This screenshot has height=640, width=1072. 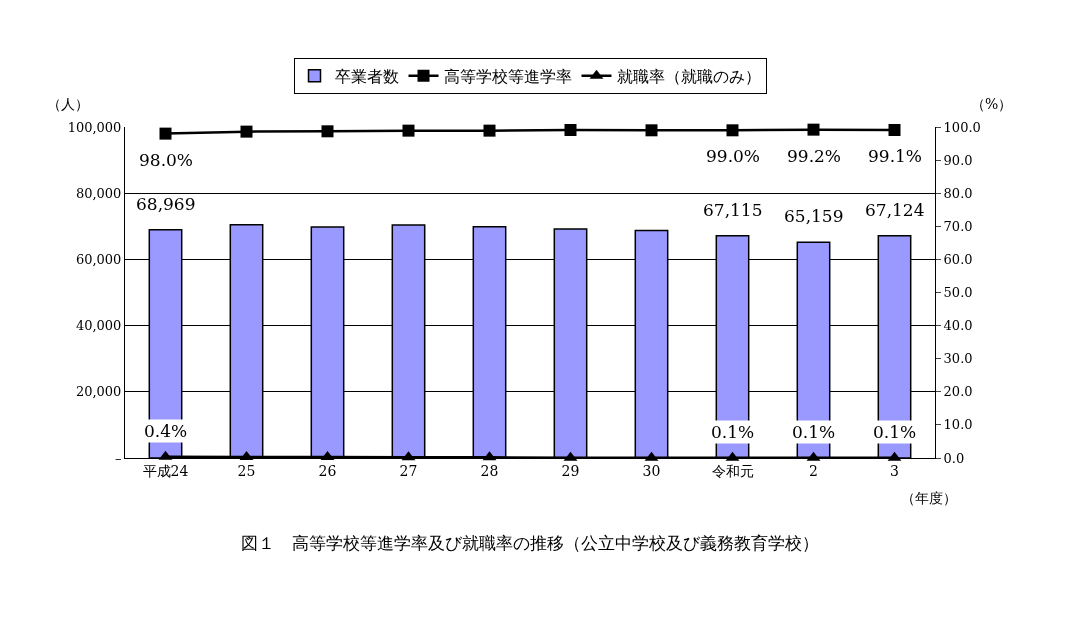 What do you see at coordinates (958, 392) in the screenshot?
I see `y2-tick-label: 20.0` at bounding box center [958, 392].